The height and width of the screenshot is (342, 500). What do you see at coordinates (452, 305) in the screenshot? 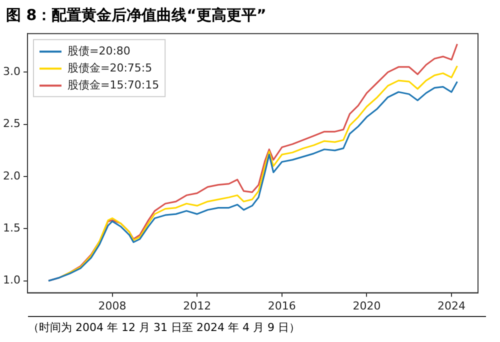
I see `x-tick-label: 2024` at bounding box center [452, 305].